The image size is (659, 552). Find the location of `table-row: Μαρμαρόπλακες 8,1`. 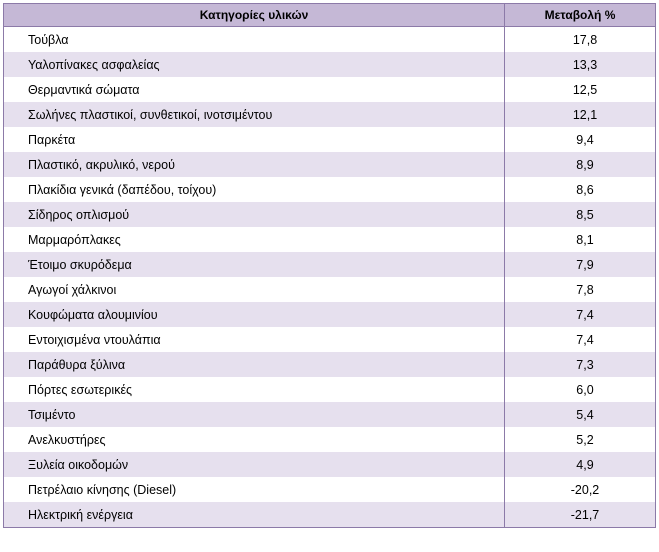

table-row: Μαρμαρόπλακες 8,1 is located at coordinates (329, 239).